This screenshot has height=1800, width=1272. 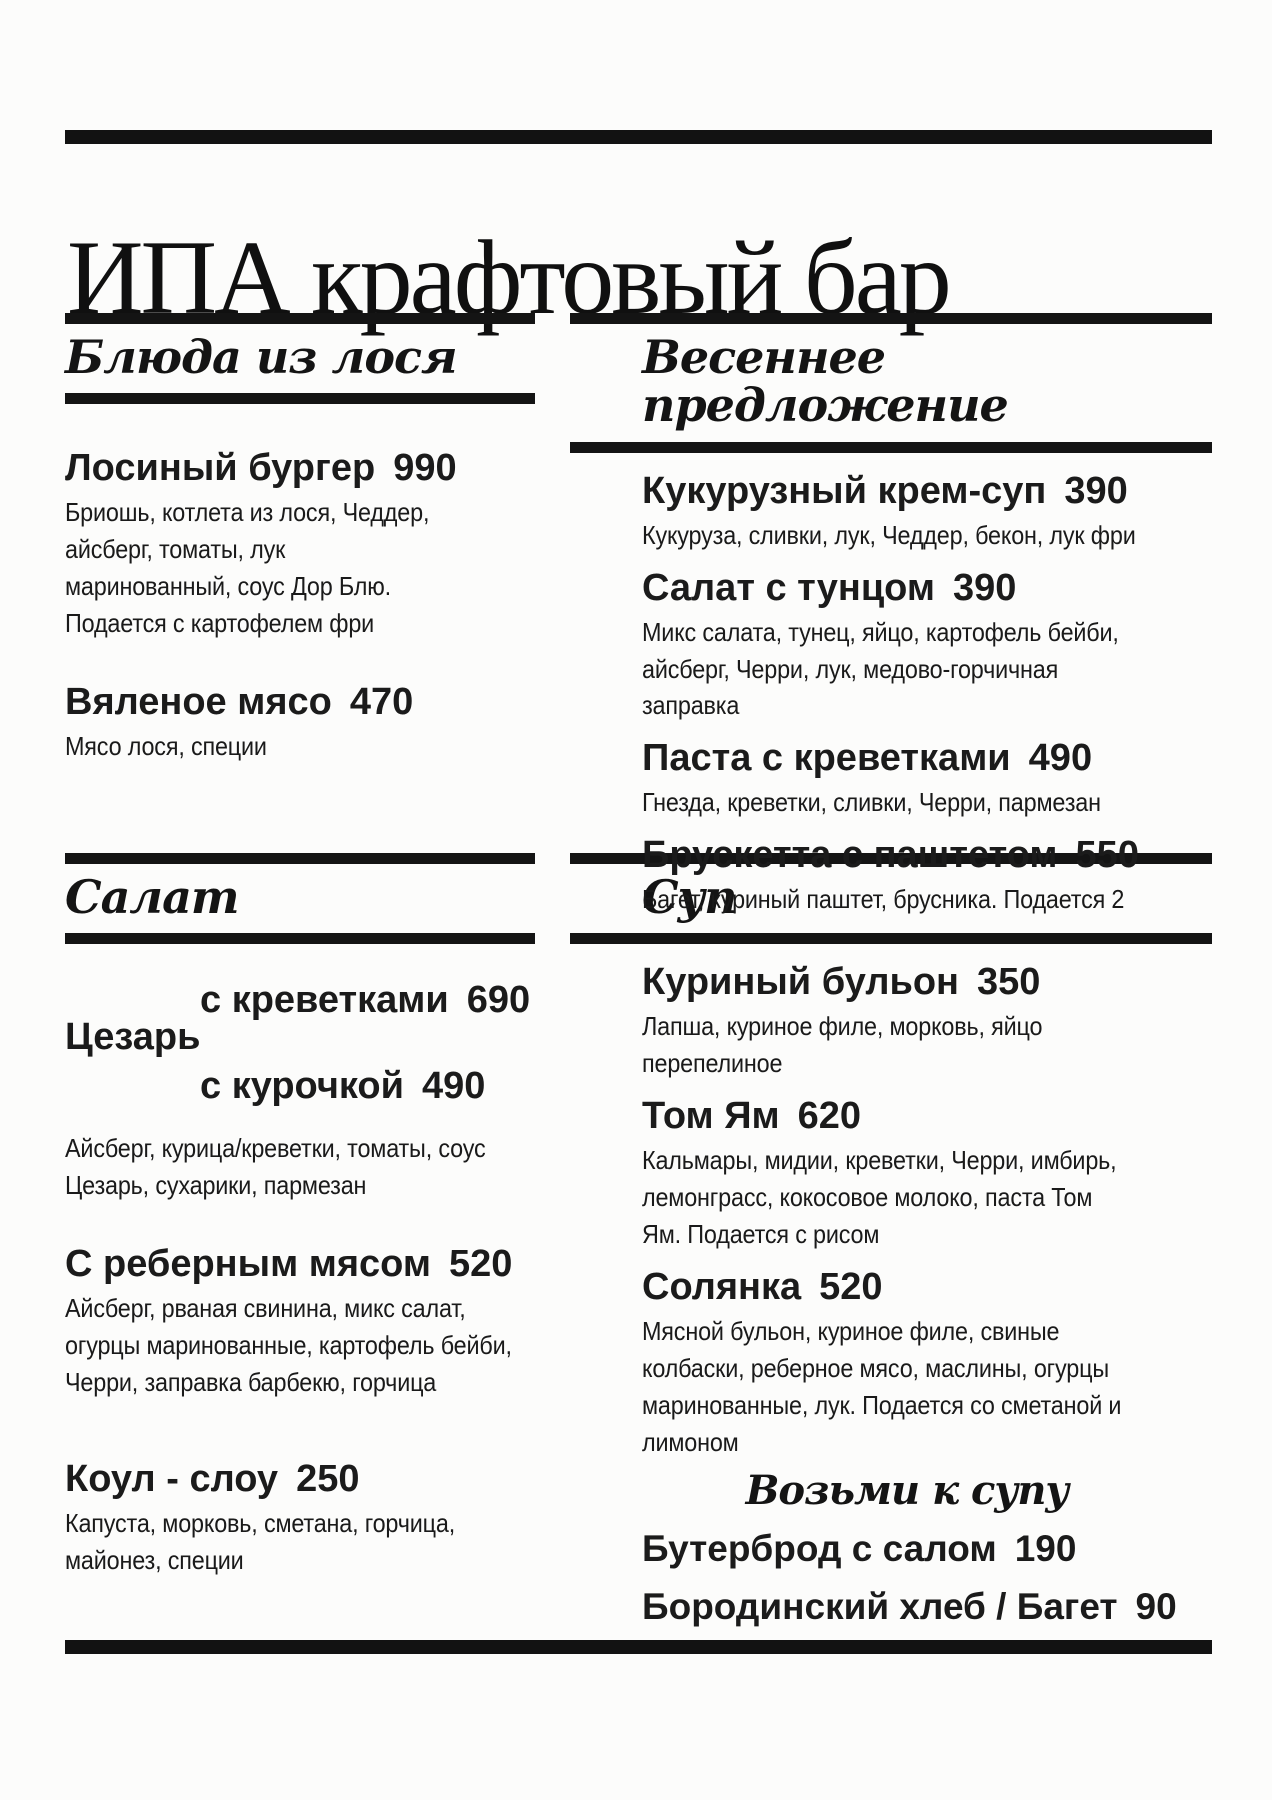 I want to click on menu-item-name: Лосиный бургер 990, so click(x=300, y=468).